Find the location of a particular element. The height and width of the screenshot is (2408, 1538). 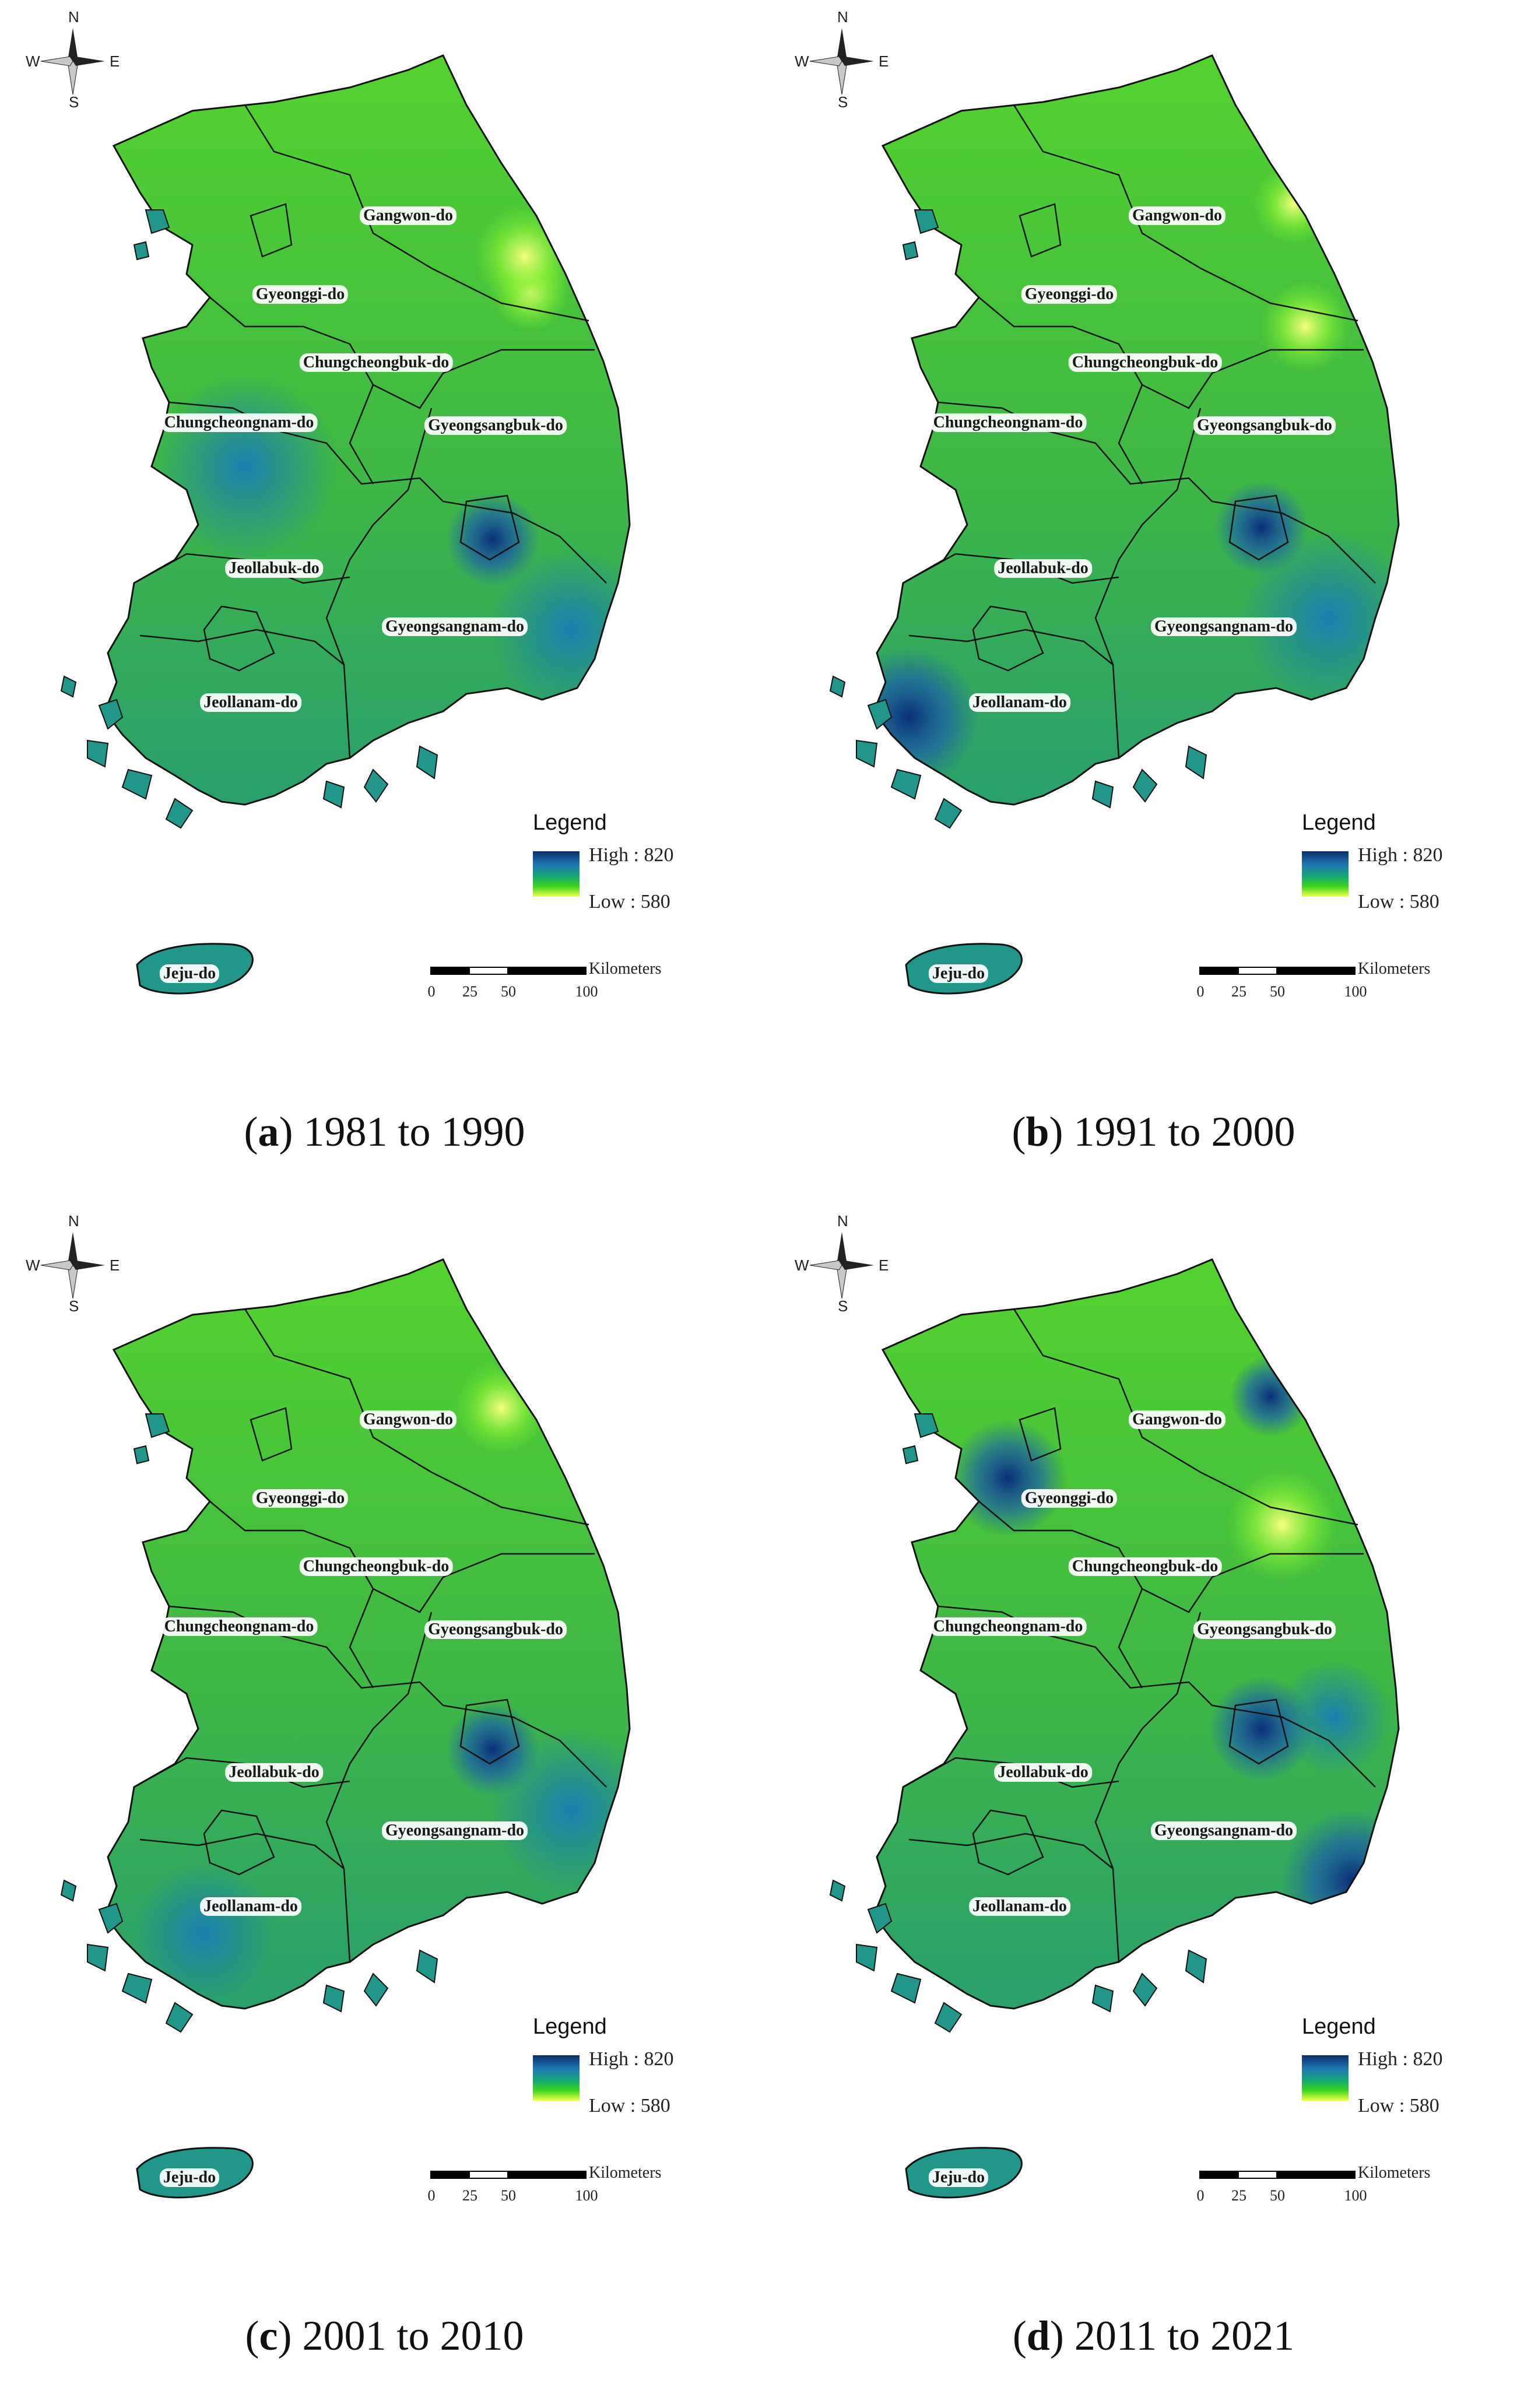

panel-caption: (a) 1981 to 1990 is located at coordinates (384, 1131).